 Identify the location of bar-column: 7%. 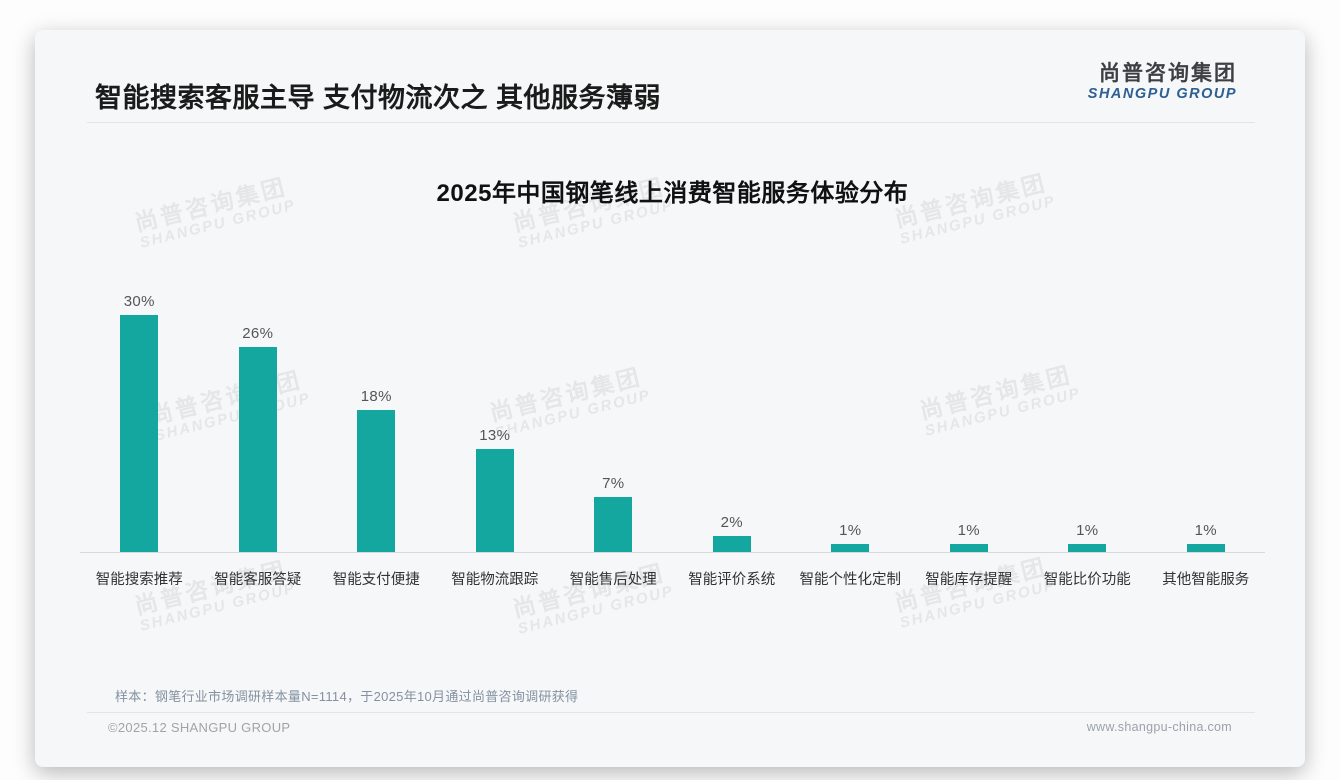
(613, 513).